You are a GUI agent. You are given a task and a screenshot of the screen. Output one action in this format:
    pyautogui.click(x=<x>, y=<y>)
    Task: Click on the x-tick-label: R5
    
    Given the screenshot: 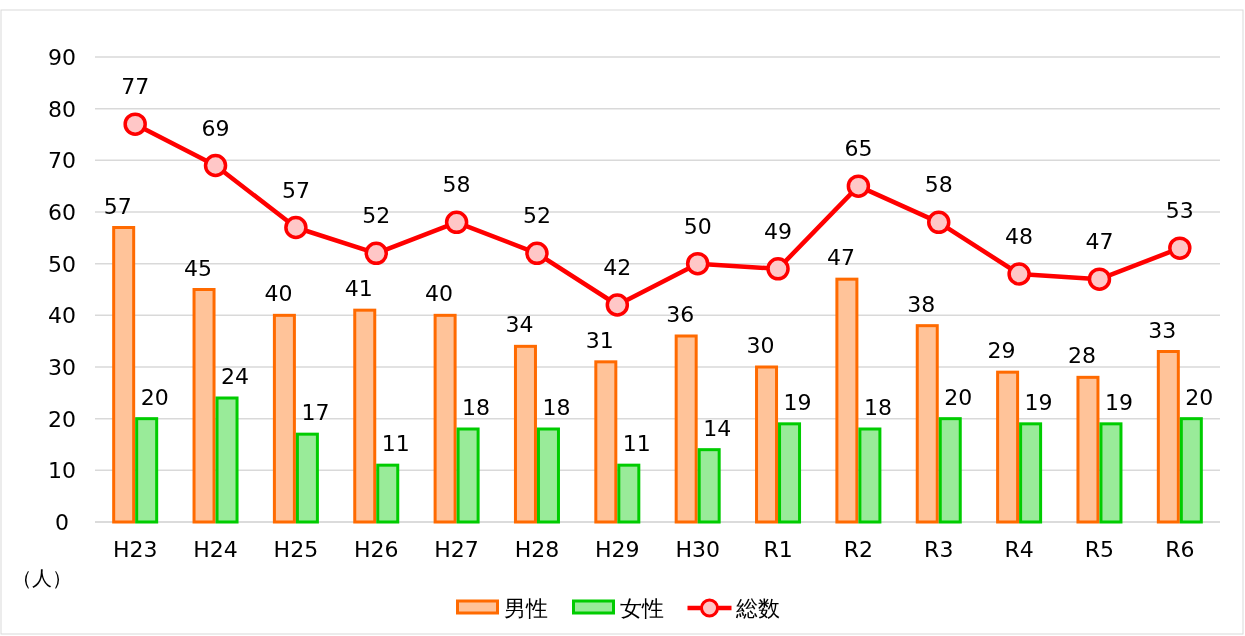 What is the action you would take?
    pyautogui.click(x=1099, y=549)
    